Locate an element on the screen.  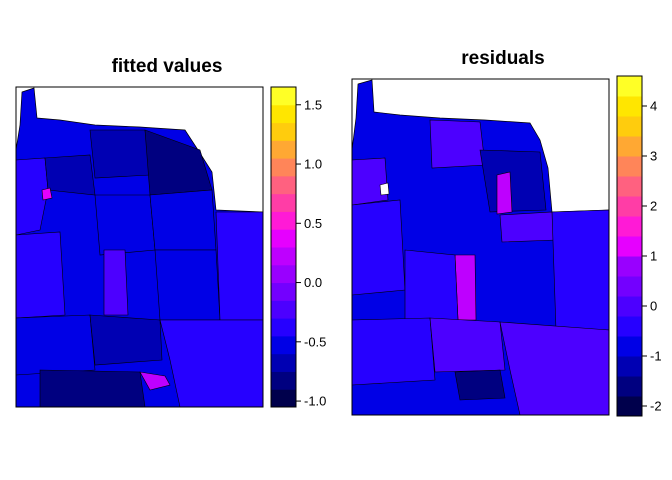
residuals-legend: -2 -1 0 1 2 3 4 is located at coordinates (639, 246).